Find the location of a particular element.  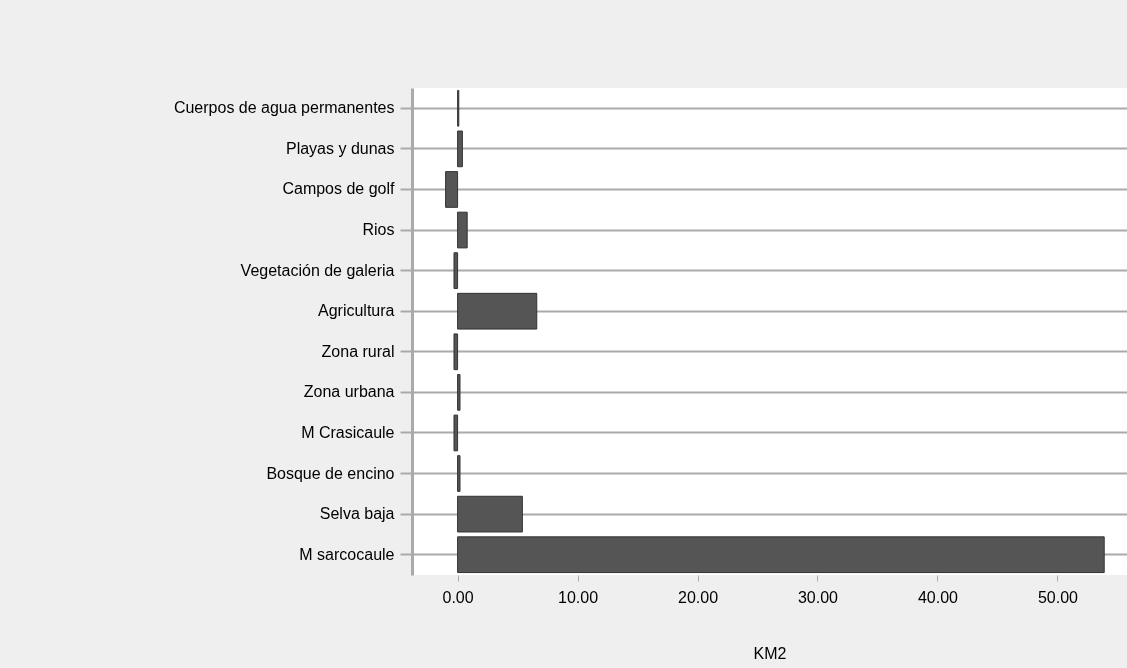

y-tick-label: Cuerpos de agua permanentes is located at coordinates (284, 108).